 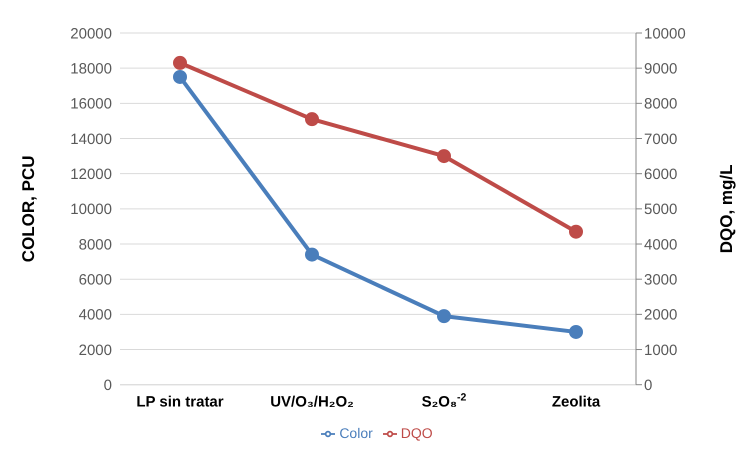 What do you see at coordinates (661, 315) in the screenshot?
I see `y2-tick-label: 2000` at bounding box center [661, 315].